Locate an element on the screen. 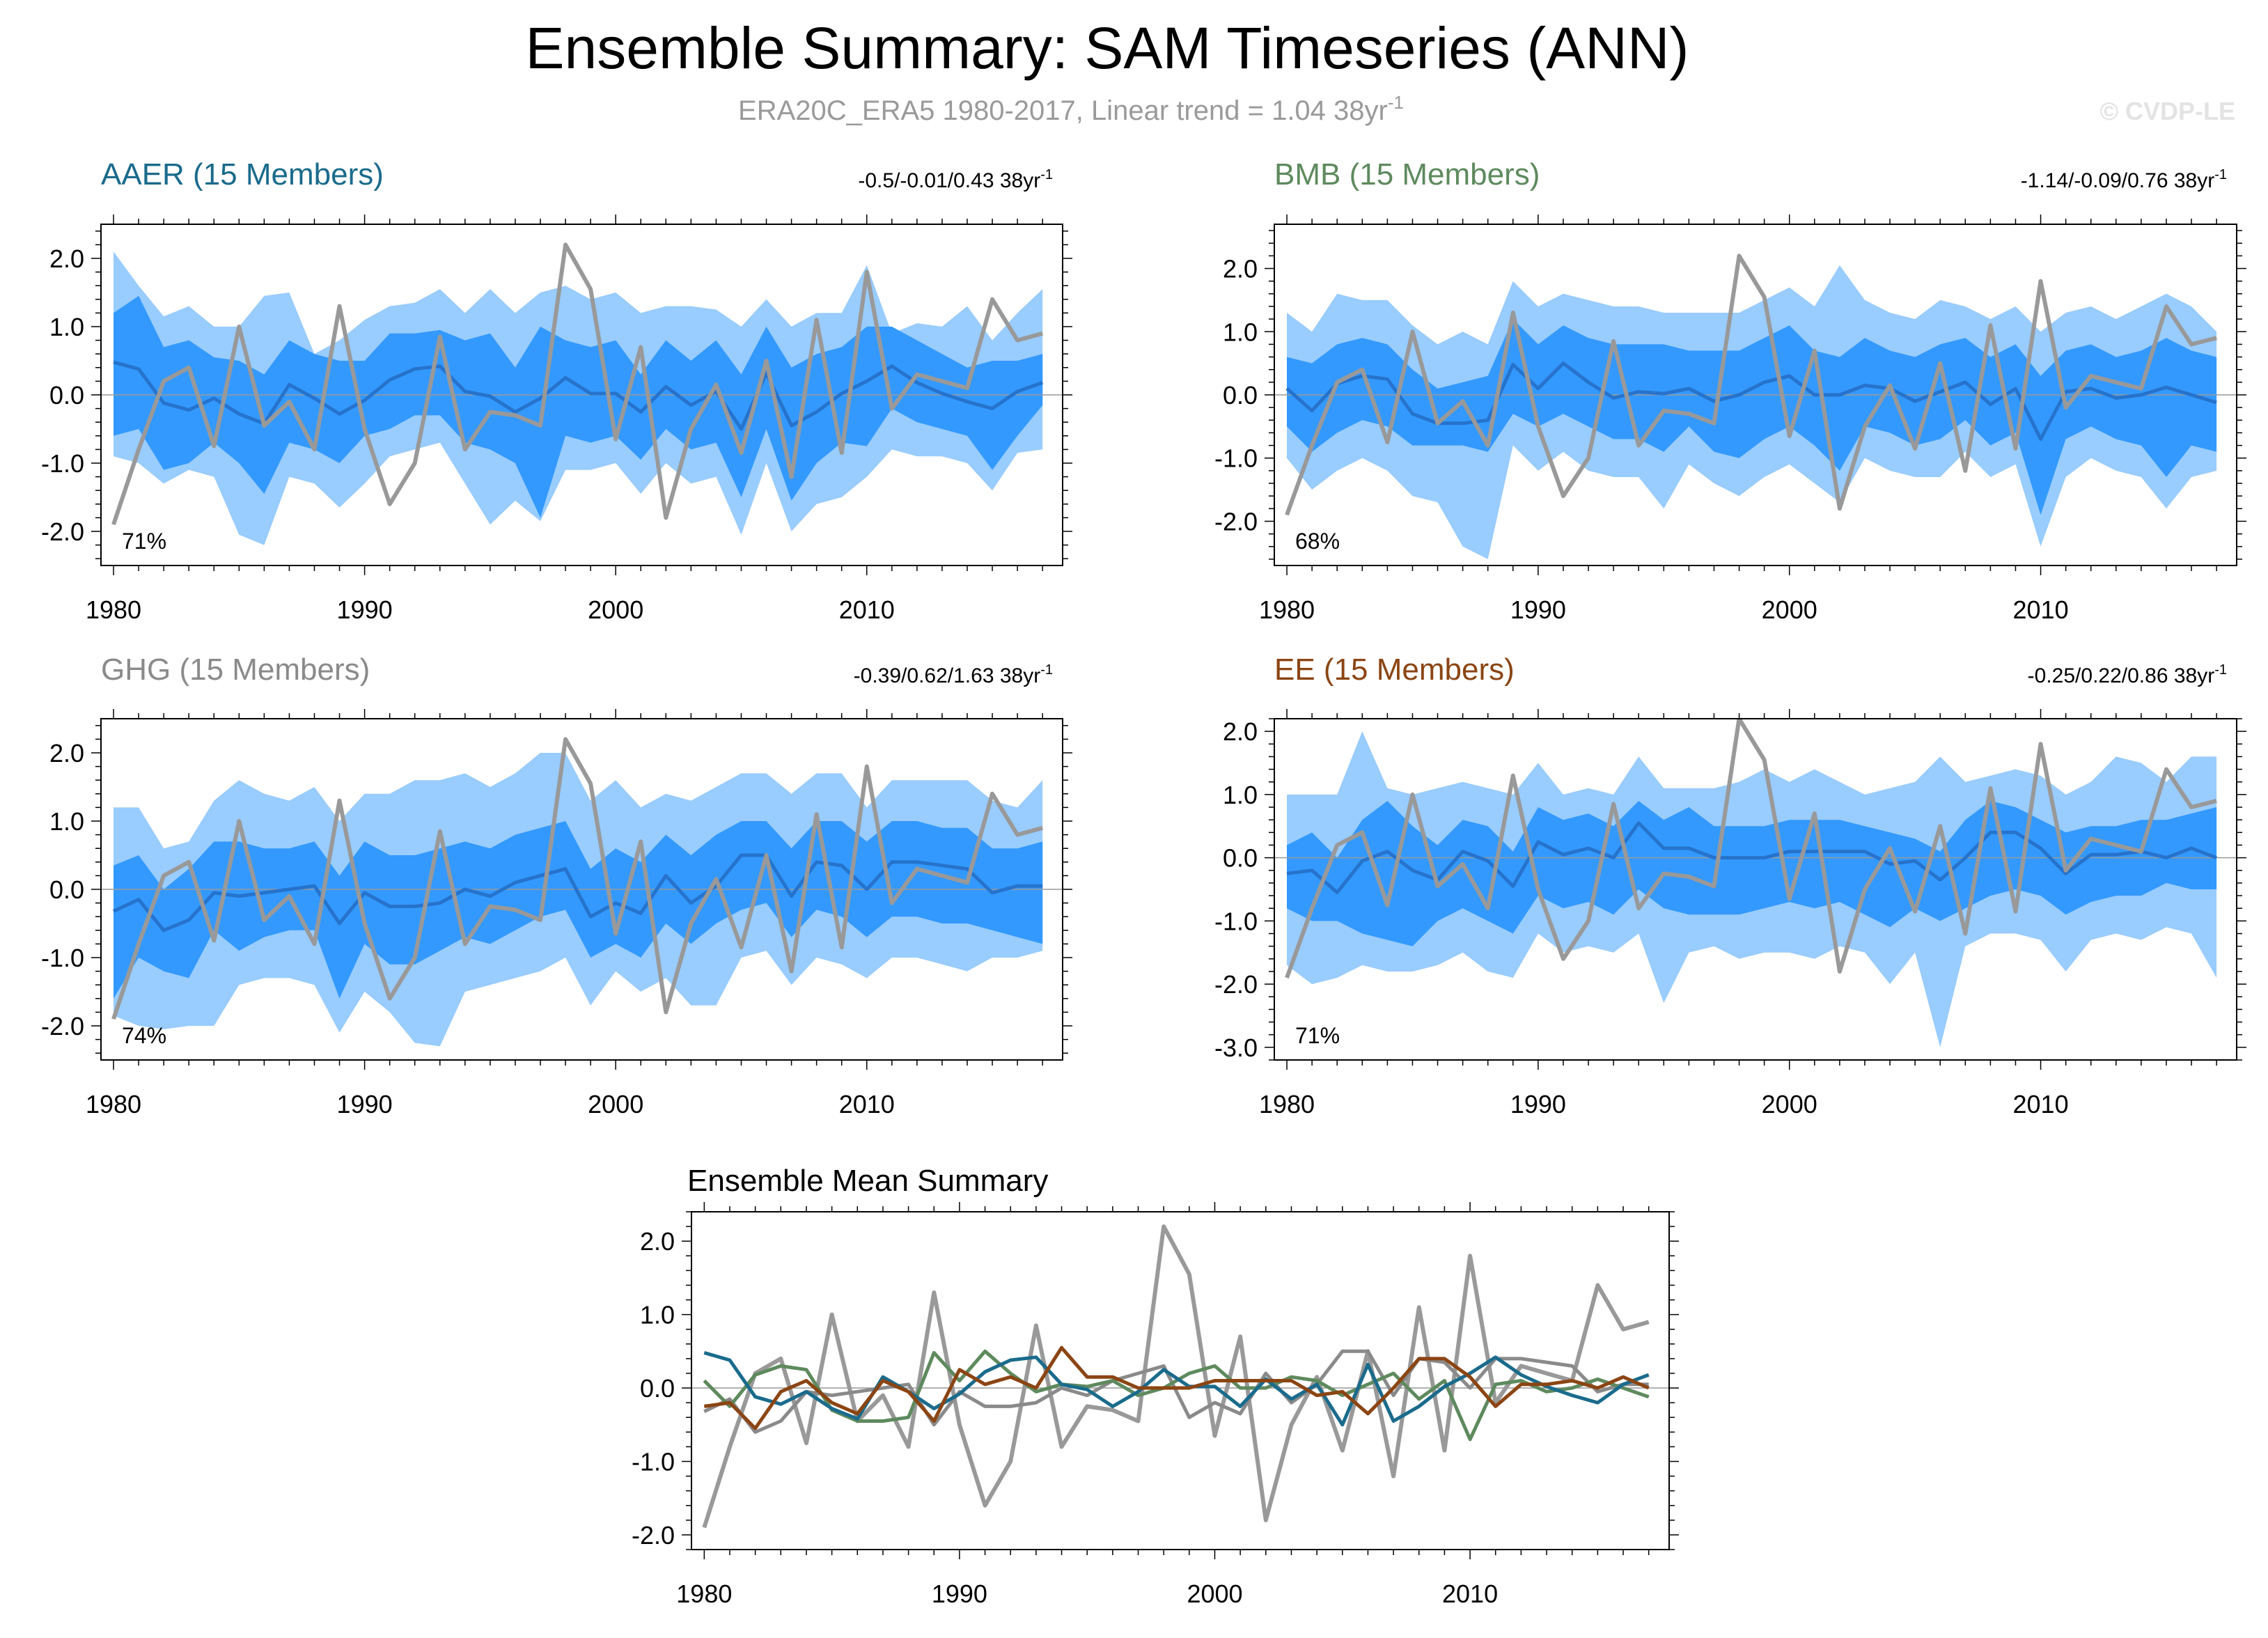  mean-line-aaer is located at coordinates (1176, 1388).